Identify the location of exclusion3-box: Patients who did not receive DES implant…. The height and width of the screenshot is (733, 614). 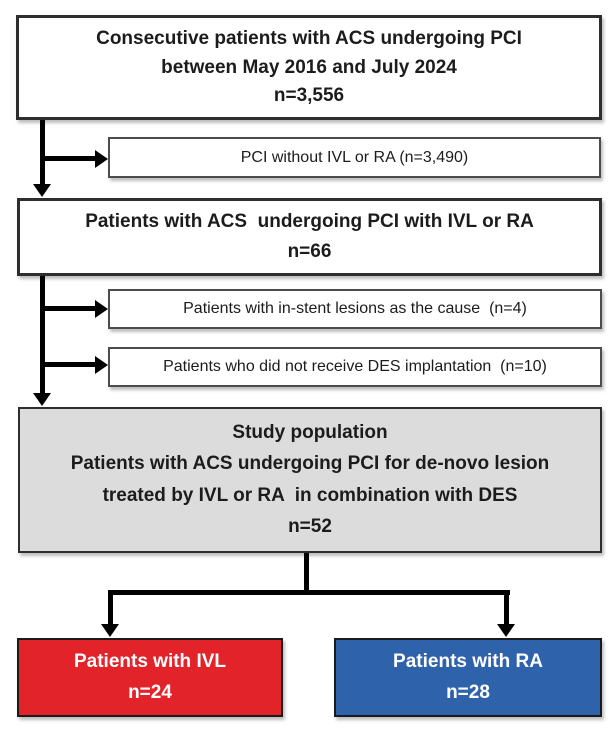
(355, 367).